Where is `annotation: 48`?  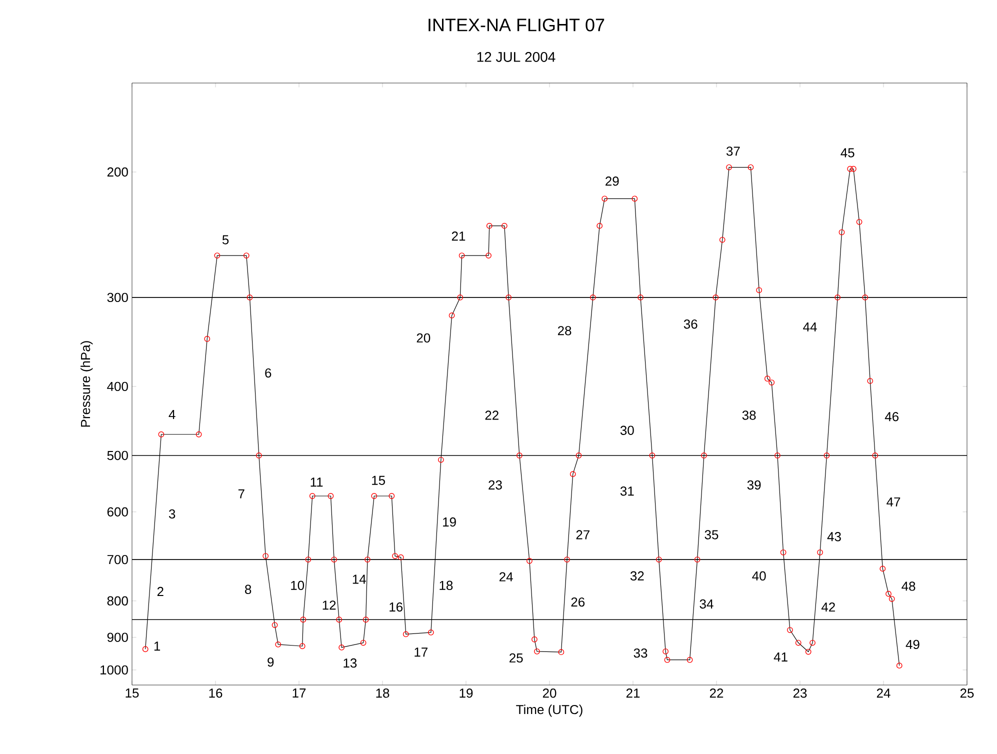
annotation: 48 is located at coordinates (909, 586).